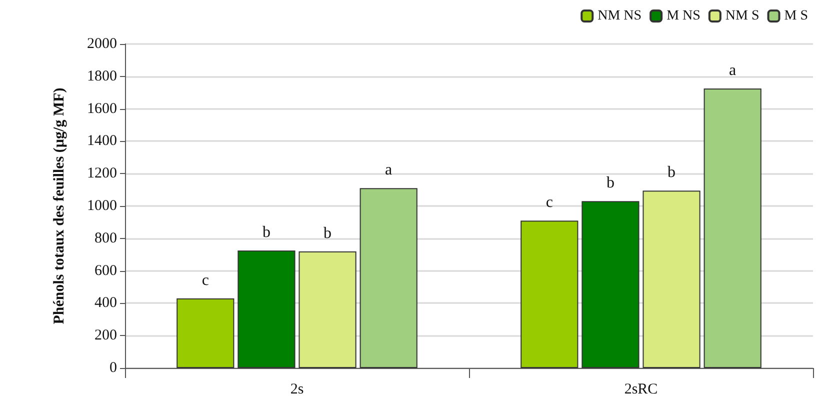  I want to click on y-tick-label: 200, so click(105, 336).